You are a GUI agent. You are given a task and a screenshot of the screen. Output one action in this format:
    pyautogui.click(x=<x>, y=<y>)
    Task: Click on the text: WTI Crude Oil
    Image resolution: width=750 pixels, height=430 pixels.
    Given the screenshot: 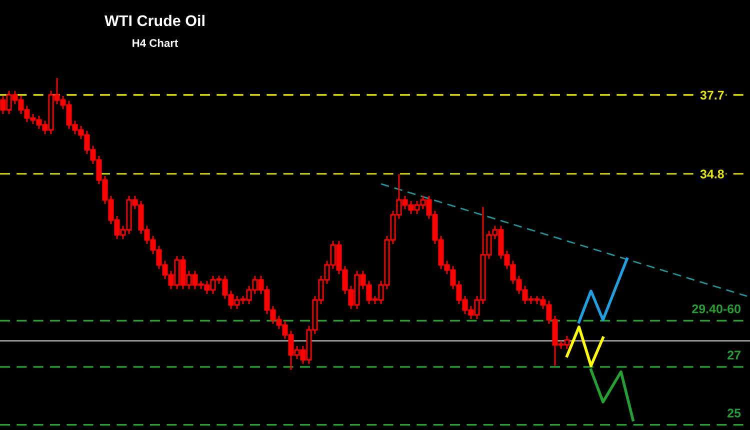 What is the action you would take?
    pyautogui.click(x=154, y=20)
    